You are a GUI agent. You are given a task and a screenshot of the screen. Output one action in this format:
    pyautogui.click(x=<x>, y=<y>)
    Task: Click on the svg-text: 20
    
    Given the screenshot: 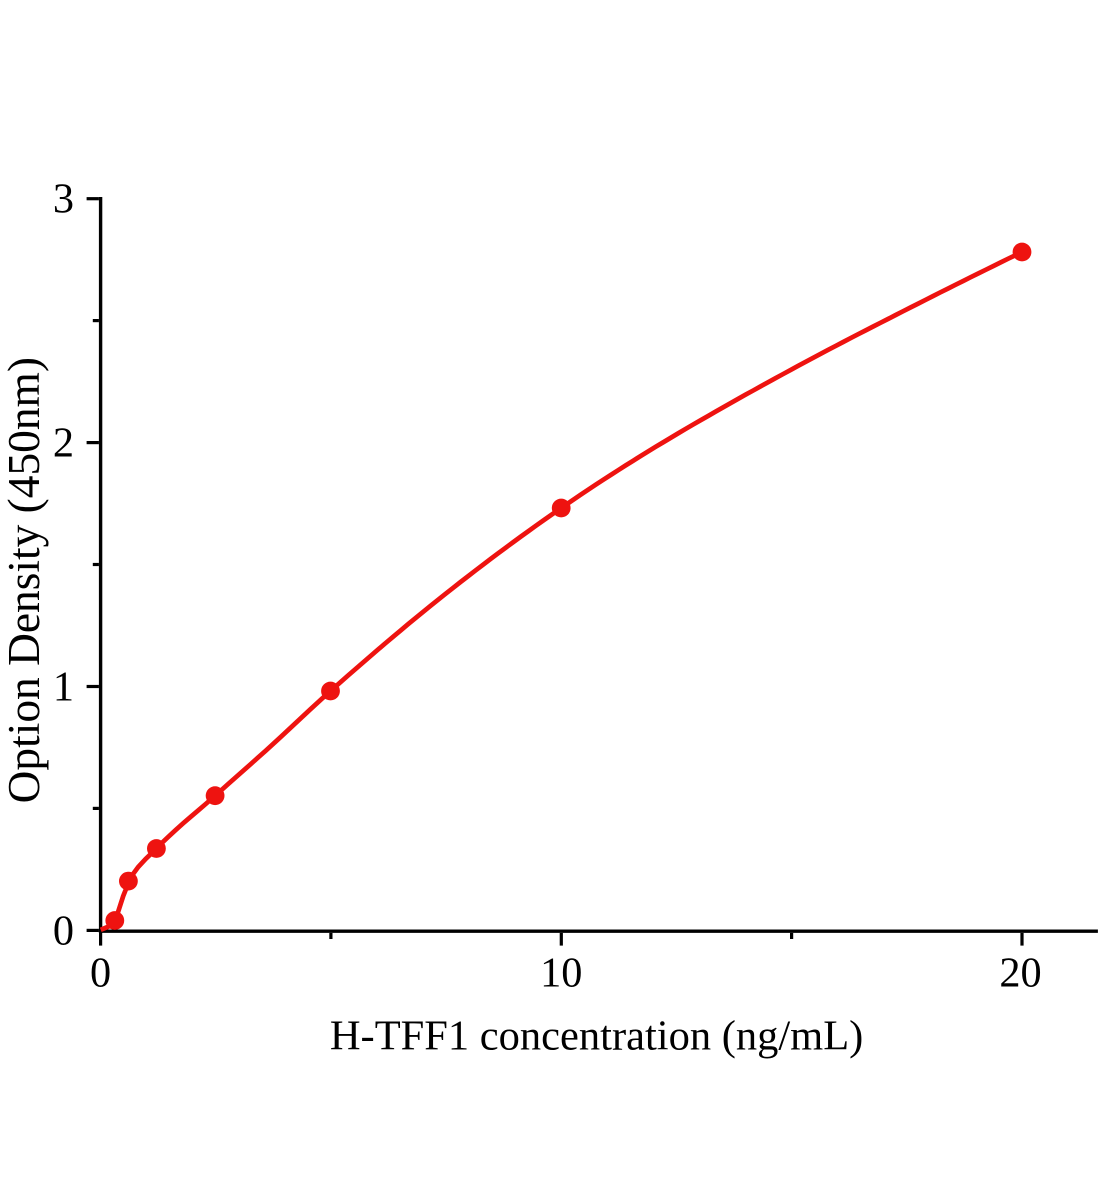 What is the action you would take?
    pyautogui.click(x=1020, y=972)
    